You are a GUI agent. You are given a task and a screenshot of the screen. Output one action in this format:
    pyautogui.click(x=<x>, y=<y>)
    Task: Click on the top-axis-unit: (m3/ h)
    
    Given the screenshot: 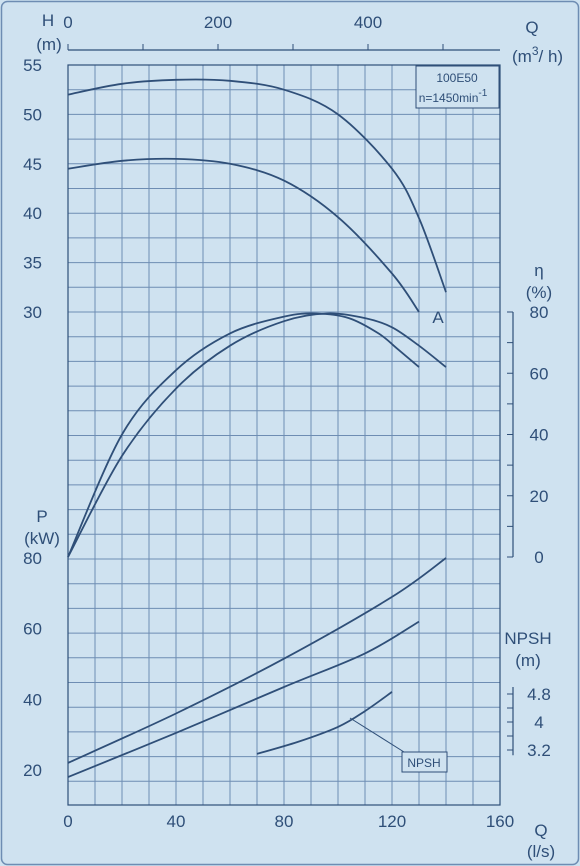 What is the action you would take?
    pyautogui.click(x=537, y=55)
    